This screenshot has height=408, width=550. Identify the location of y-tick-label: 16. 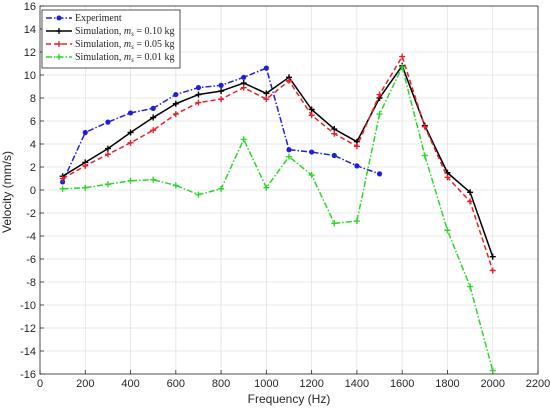
(30, 7).